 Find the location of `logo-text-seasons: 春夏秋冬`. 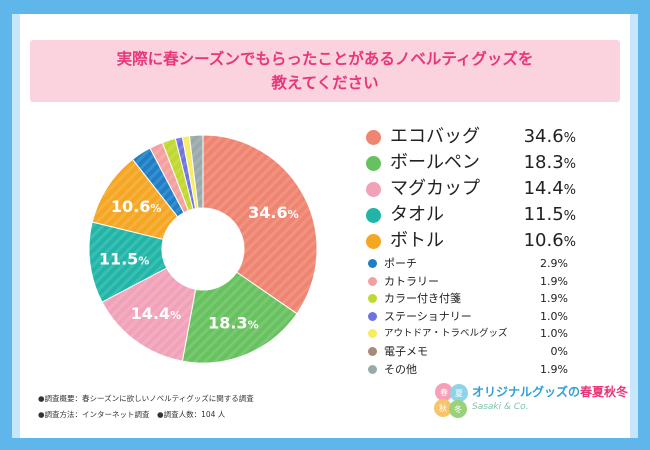

logo-text-seasons: 春夏秋冬 is located at coordinates (604, 392).